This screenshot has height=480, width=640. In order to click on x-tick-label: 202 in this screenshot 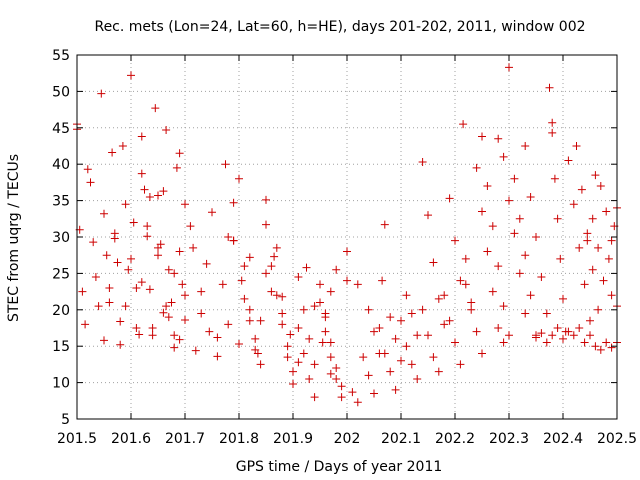, I will do `click(347, 439)`.